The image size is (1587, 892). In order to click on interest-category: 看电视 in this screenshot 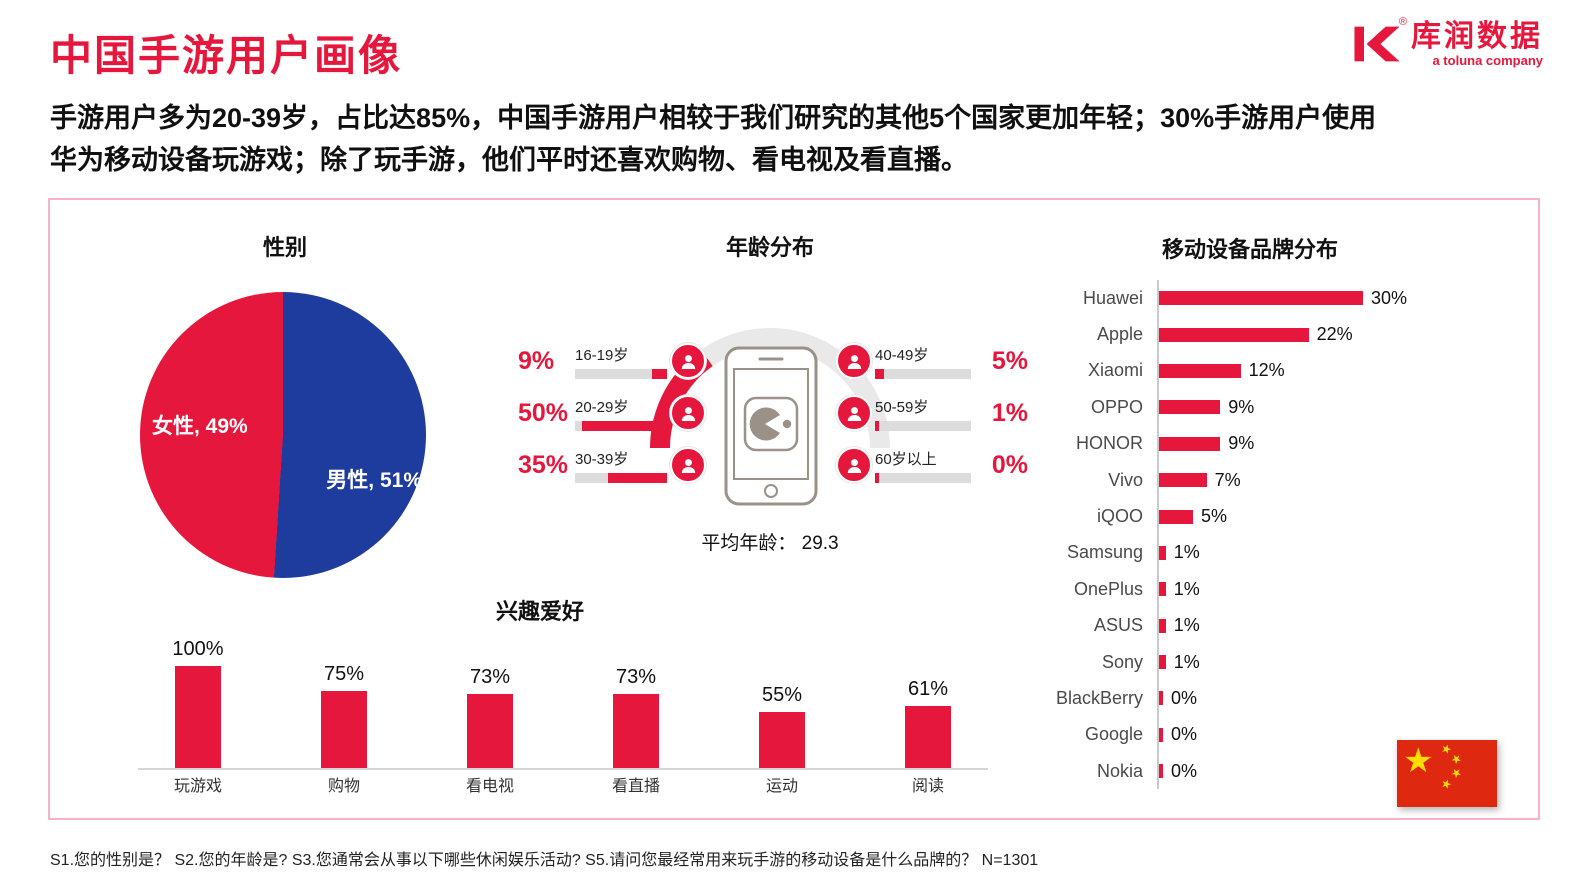, I will do `click(489, 786)`.